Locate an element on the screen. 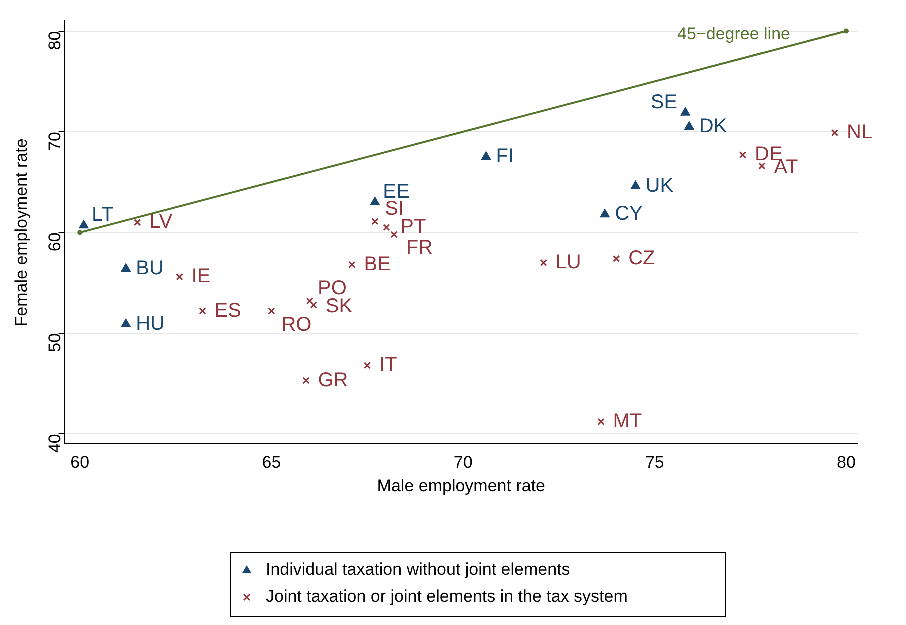 The width and height of the screenshot is (906, 625). y-tick-label: 70 is located at coordinates (54, 141).